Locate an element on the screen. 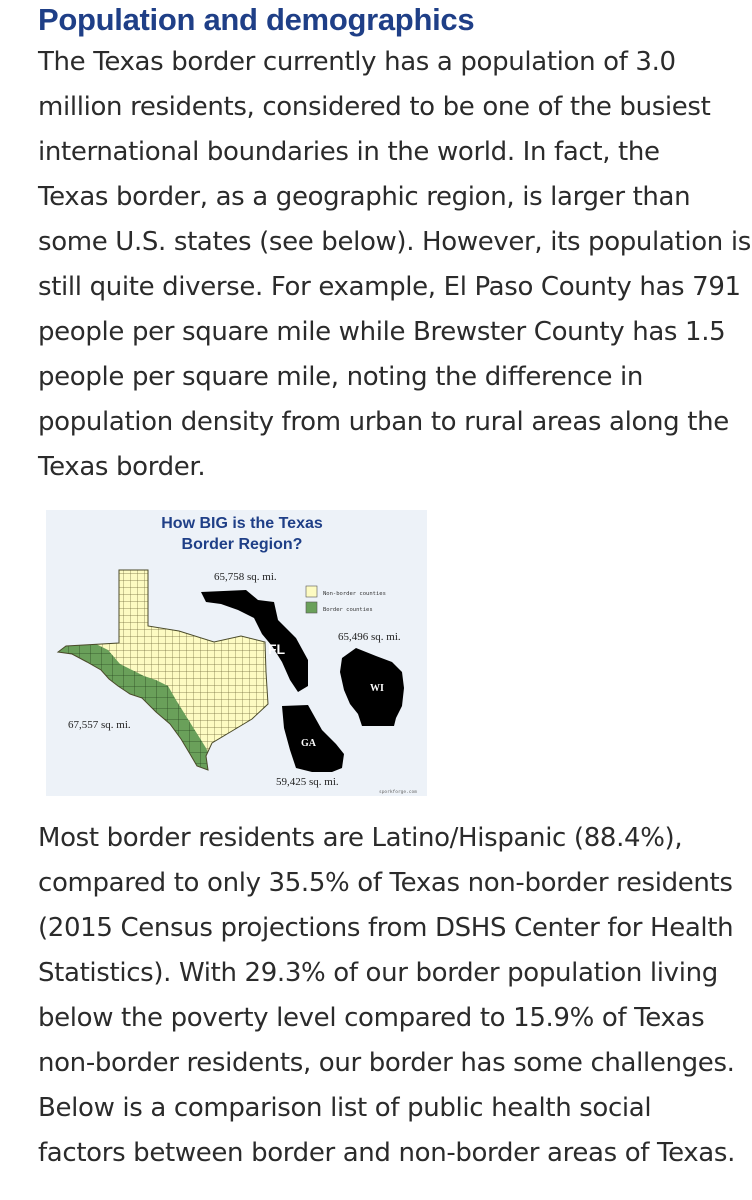  wisconsin-area-label: 65,496 sq. mi. is located at coordinates (369, 637).